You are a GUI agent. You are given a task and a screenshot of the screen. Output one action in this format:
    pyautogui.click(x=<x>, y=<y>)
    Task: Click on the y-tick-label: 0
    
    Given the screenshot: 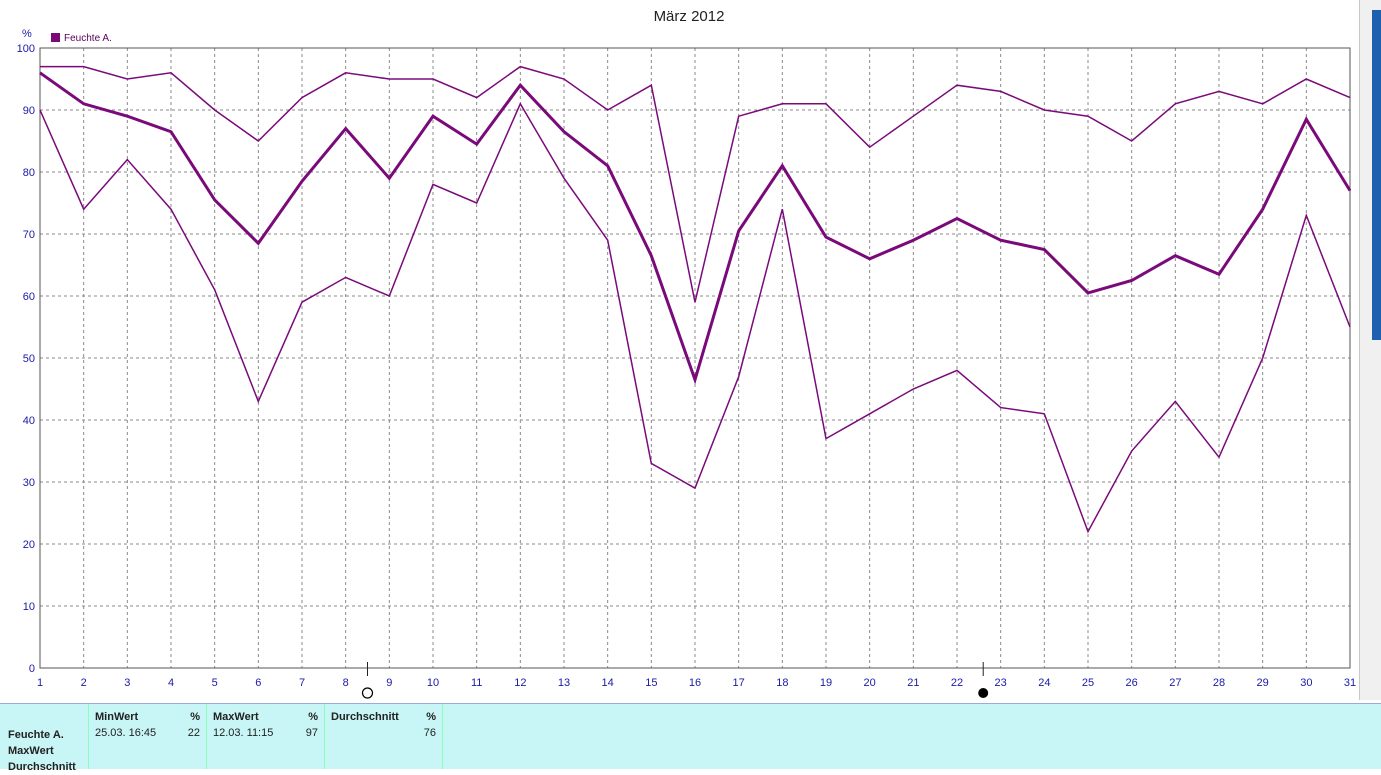 What is the action you would take?
    pyautogui.click(x=32, y=669)
    